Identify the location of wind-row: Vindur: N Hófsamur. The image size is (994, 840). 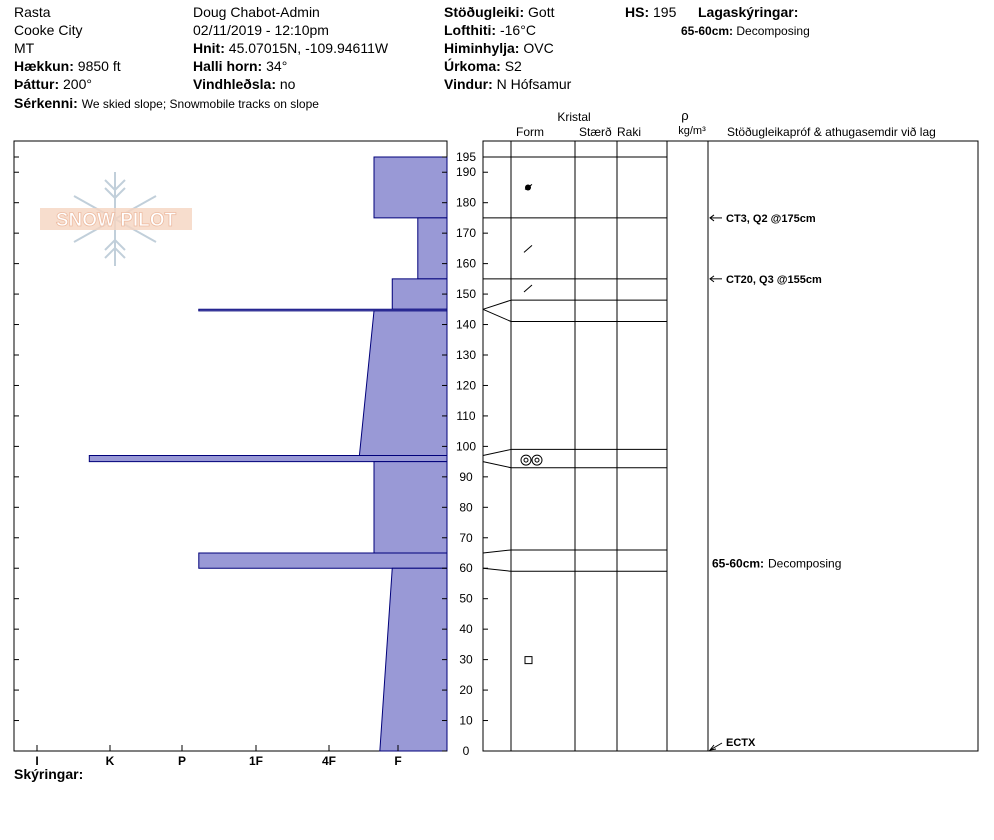
(507, 84).